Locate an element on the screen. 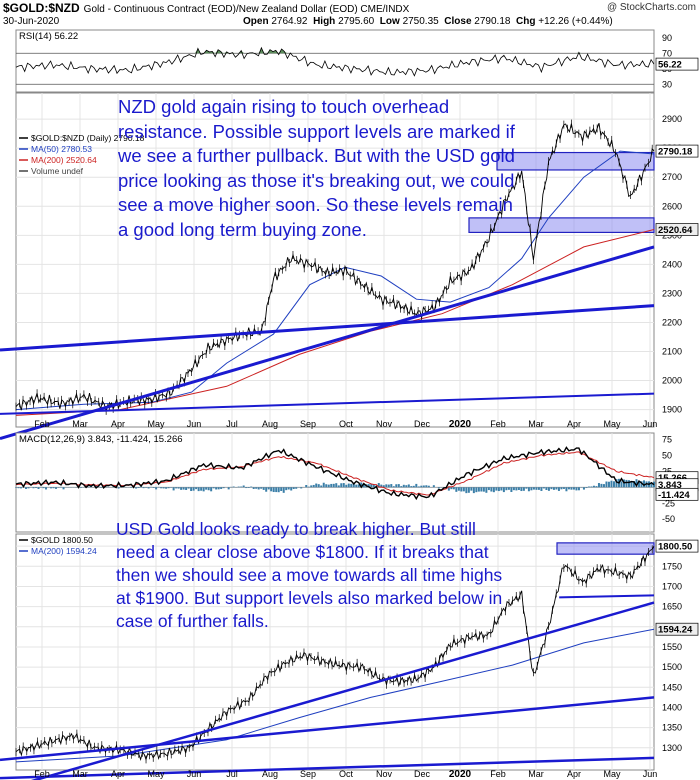 The image size is (700, 780). nzd-x-tick-label: Jul is located at coordinates (232, 424).